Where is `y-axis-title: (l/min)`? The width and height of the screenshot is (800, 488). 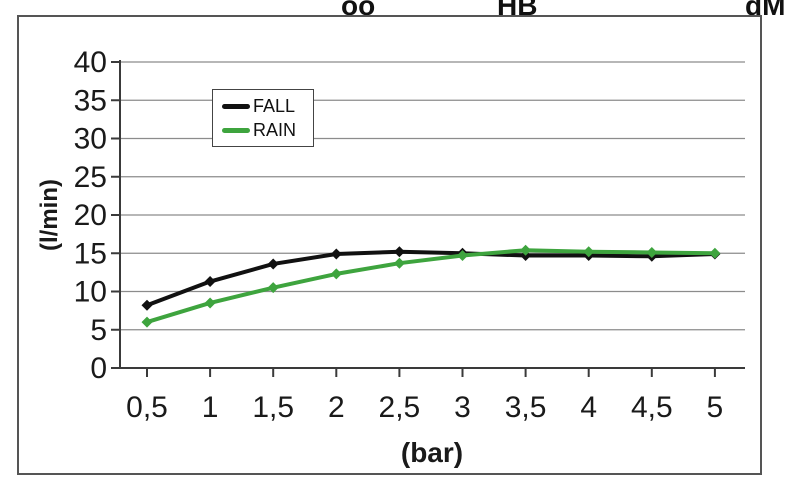
y-axis-title: (l/min) is located at coordinates (49, 215).